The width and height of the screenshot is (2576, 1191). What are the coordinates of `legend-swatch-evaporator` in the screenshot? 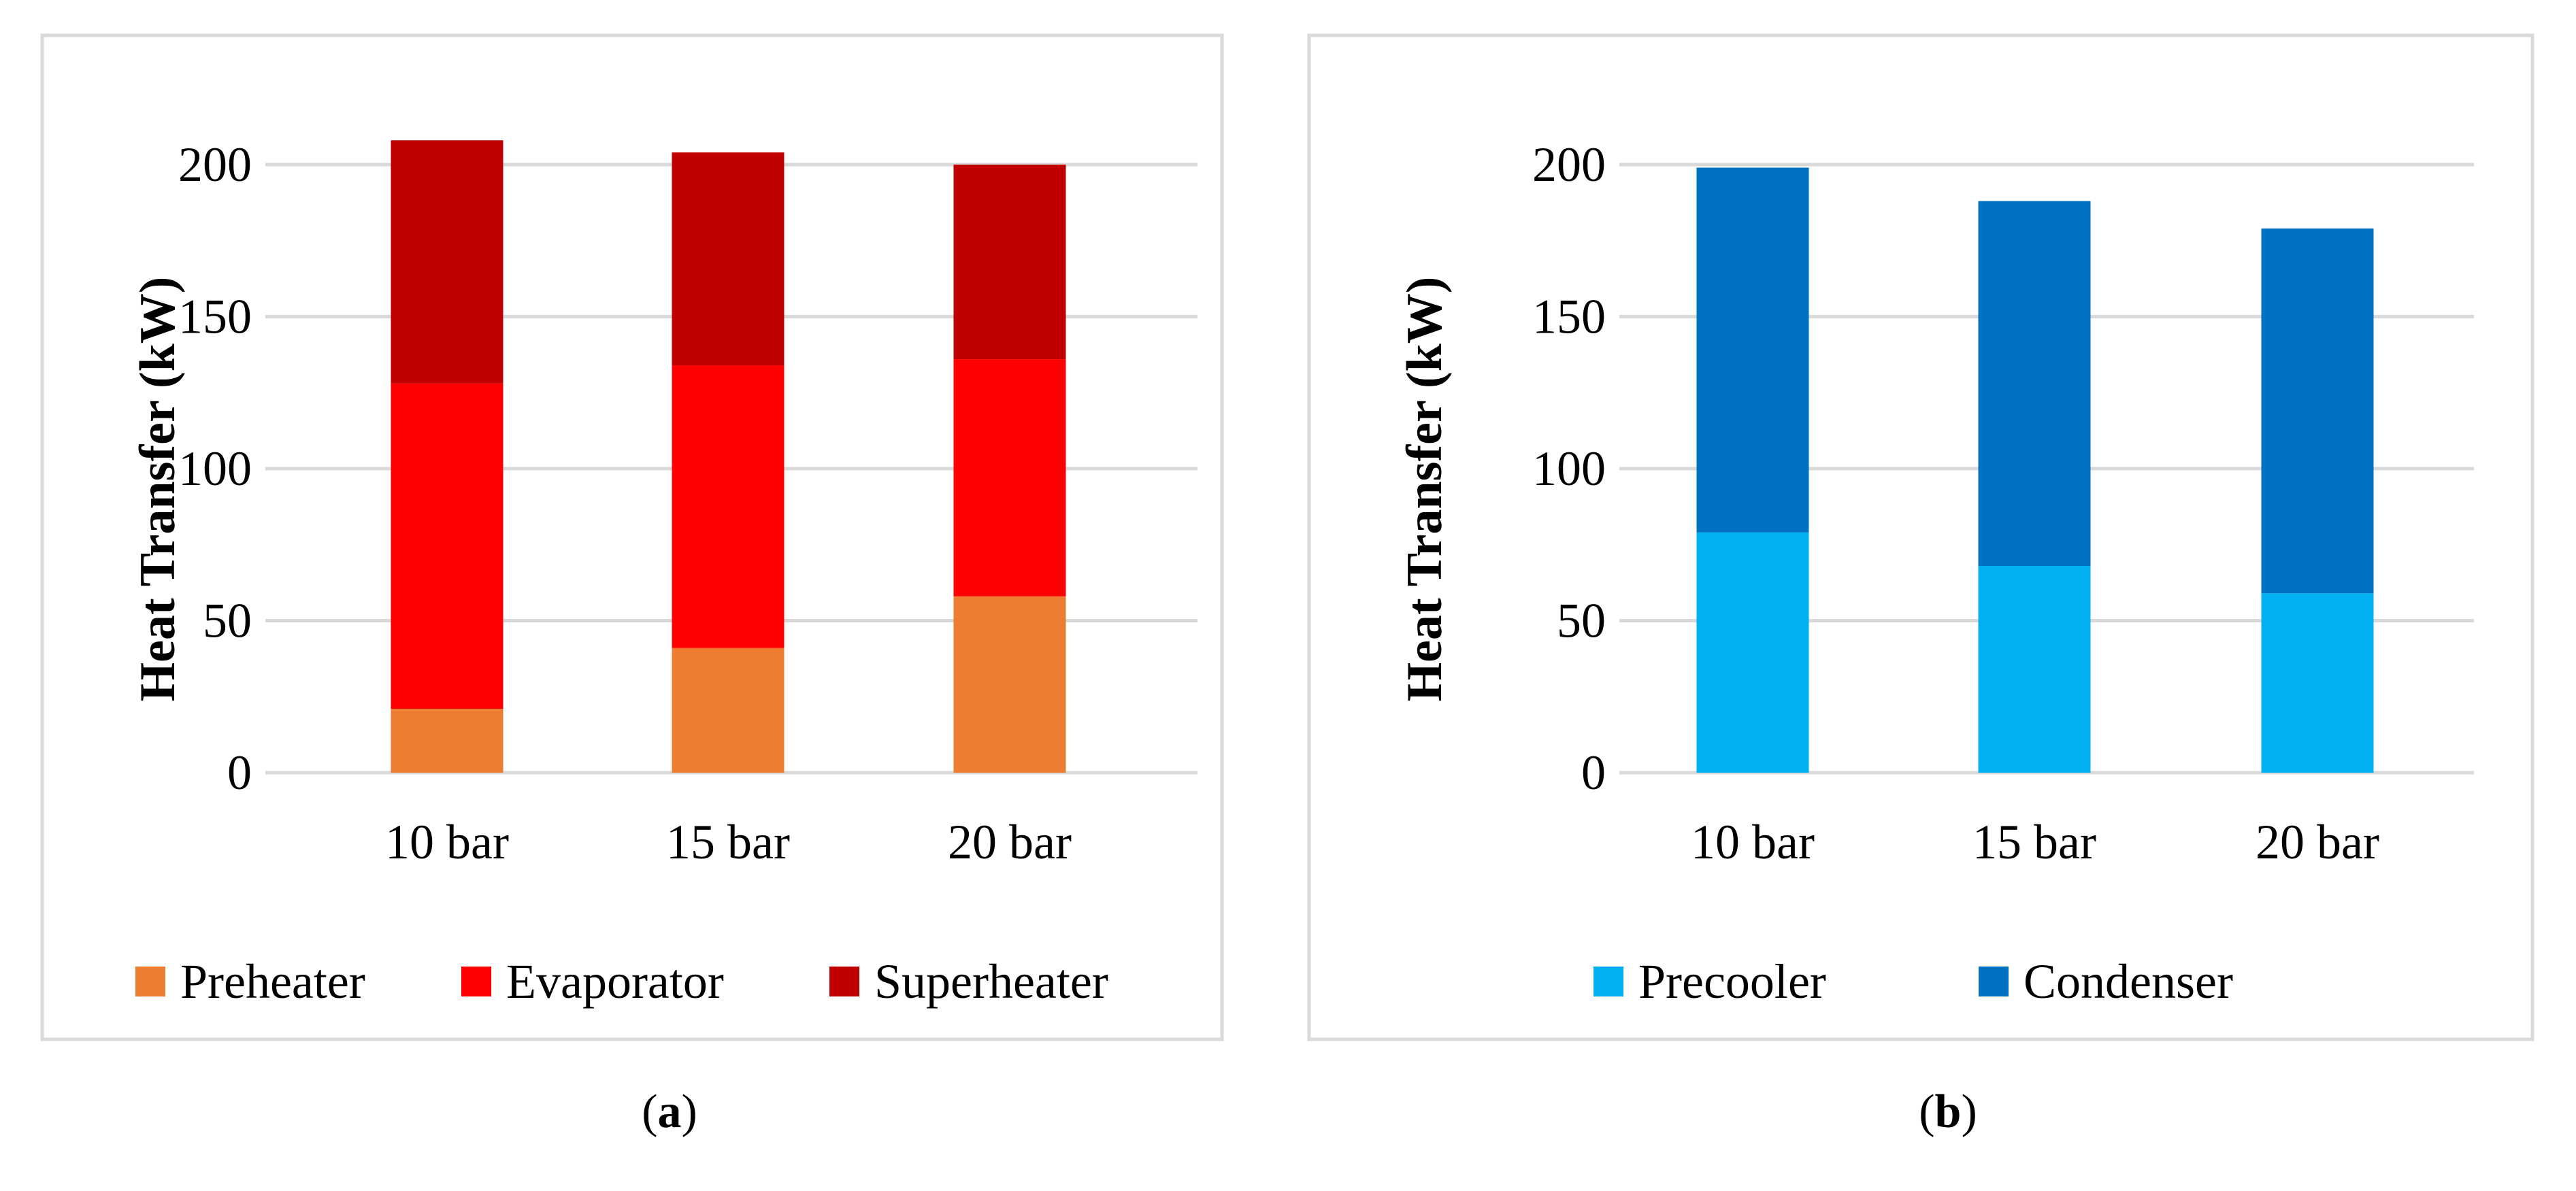 It's located at (476, 981).